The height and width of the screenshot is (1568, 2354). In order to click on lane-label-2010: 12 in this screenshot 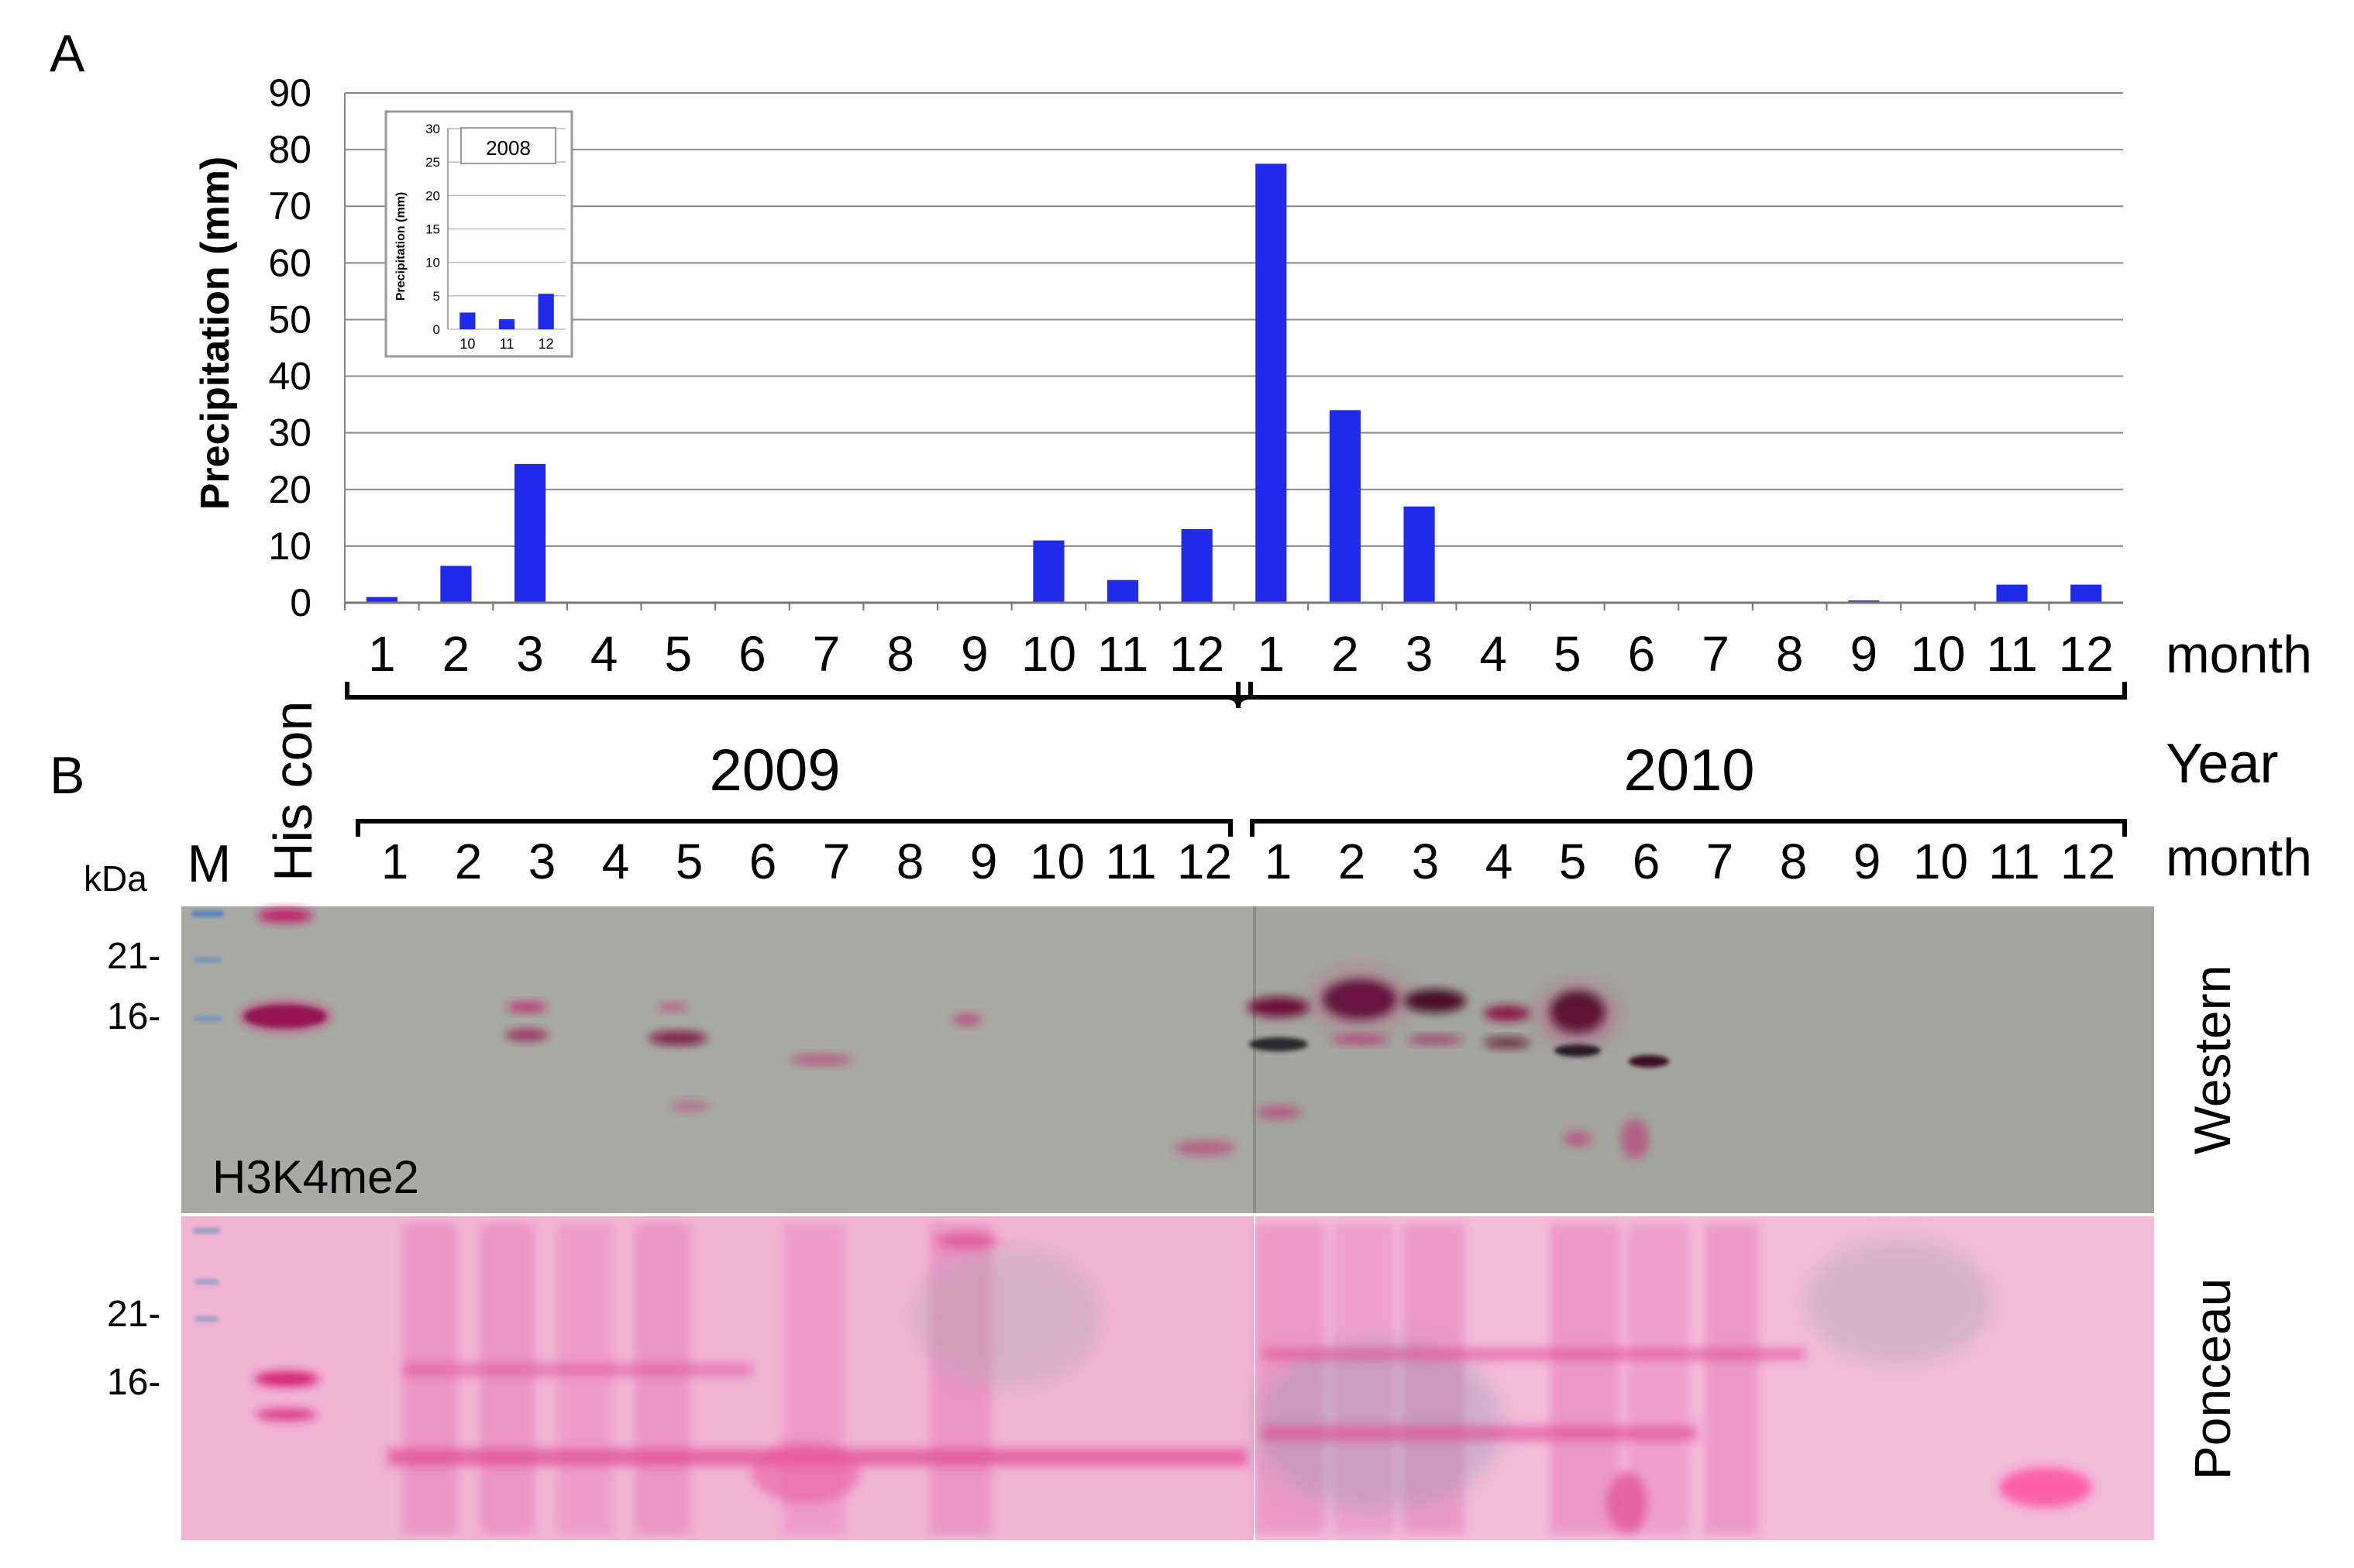, I will do `click(2087, 861)`.